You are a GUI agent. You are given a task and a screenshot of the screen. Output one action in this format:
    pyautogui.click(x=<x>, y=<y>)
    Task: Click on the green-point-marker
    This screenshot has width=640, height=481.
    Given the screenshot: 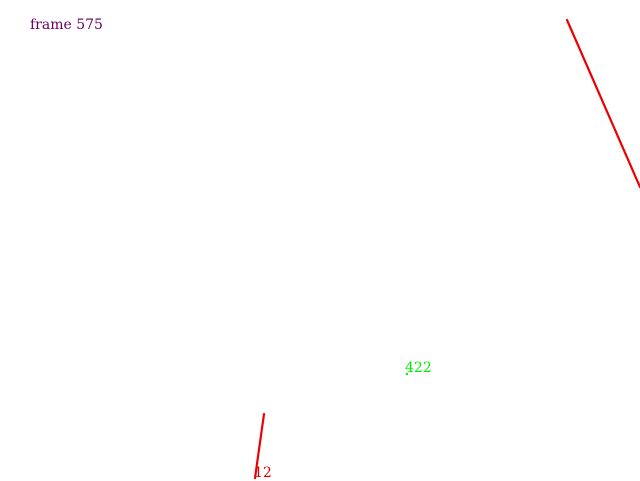 What is the action you would take?
    pyautogui.click(x=407, y=374)
    